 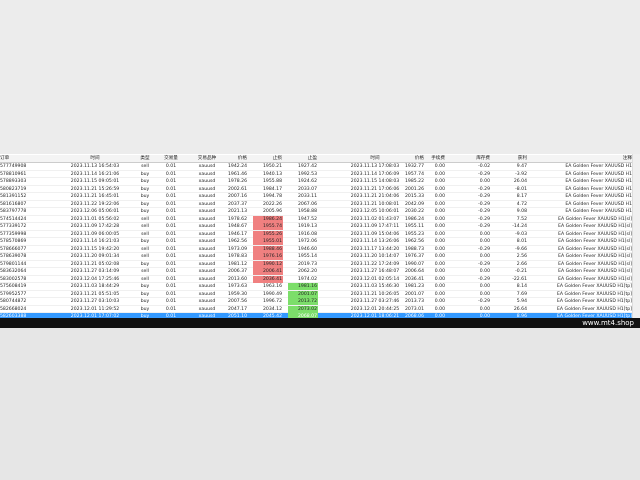 I want to click on table-cell: 2047.17, so click(x=237, y=309).